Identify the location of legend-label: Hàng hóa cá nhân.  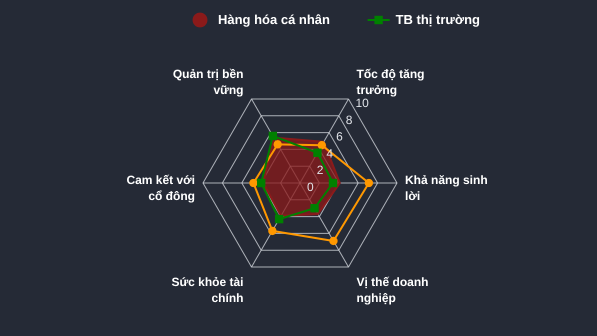
(274, 19).